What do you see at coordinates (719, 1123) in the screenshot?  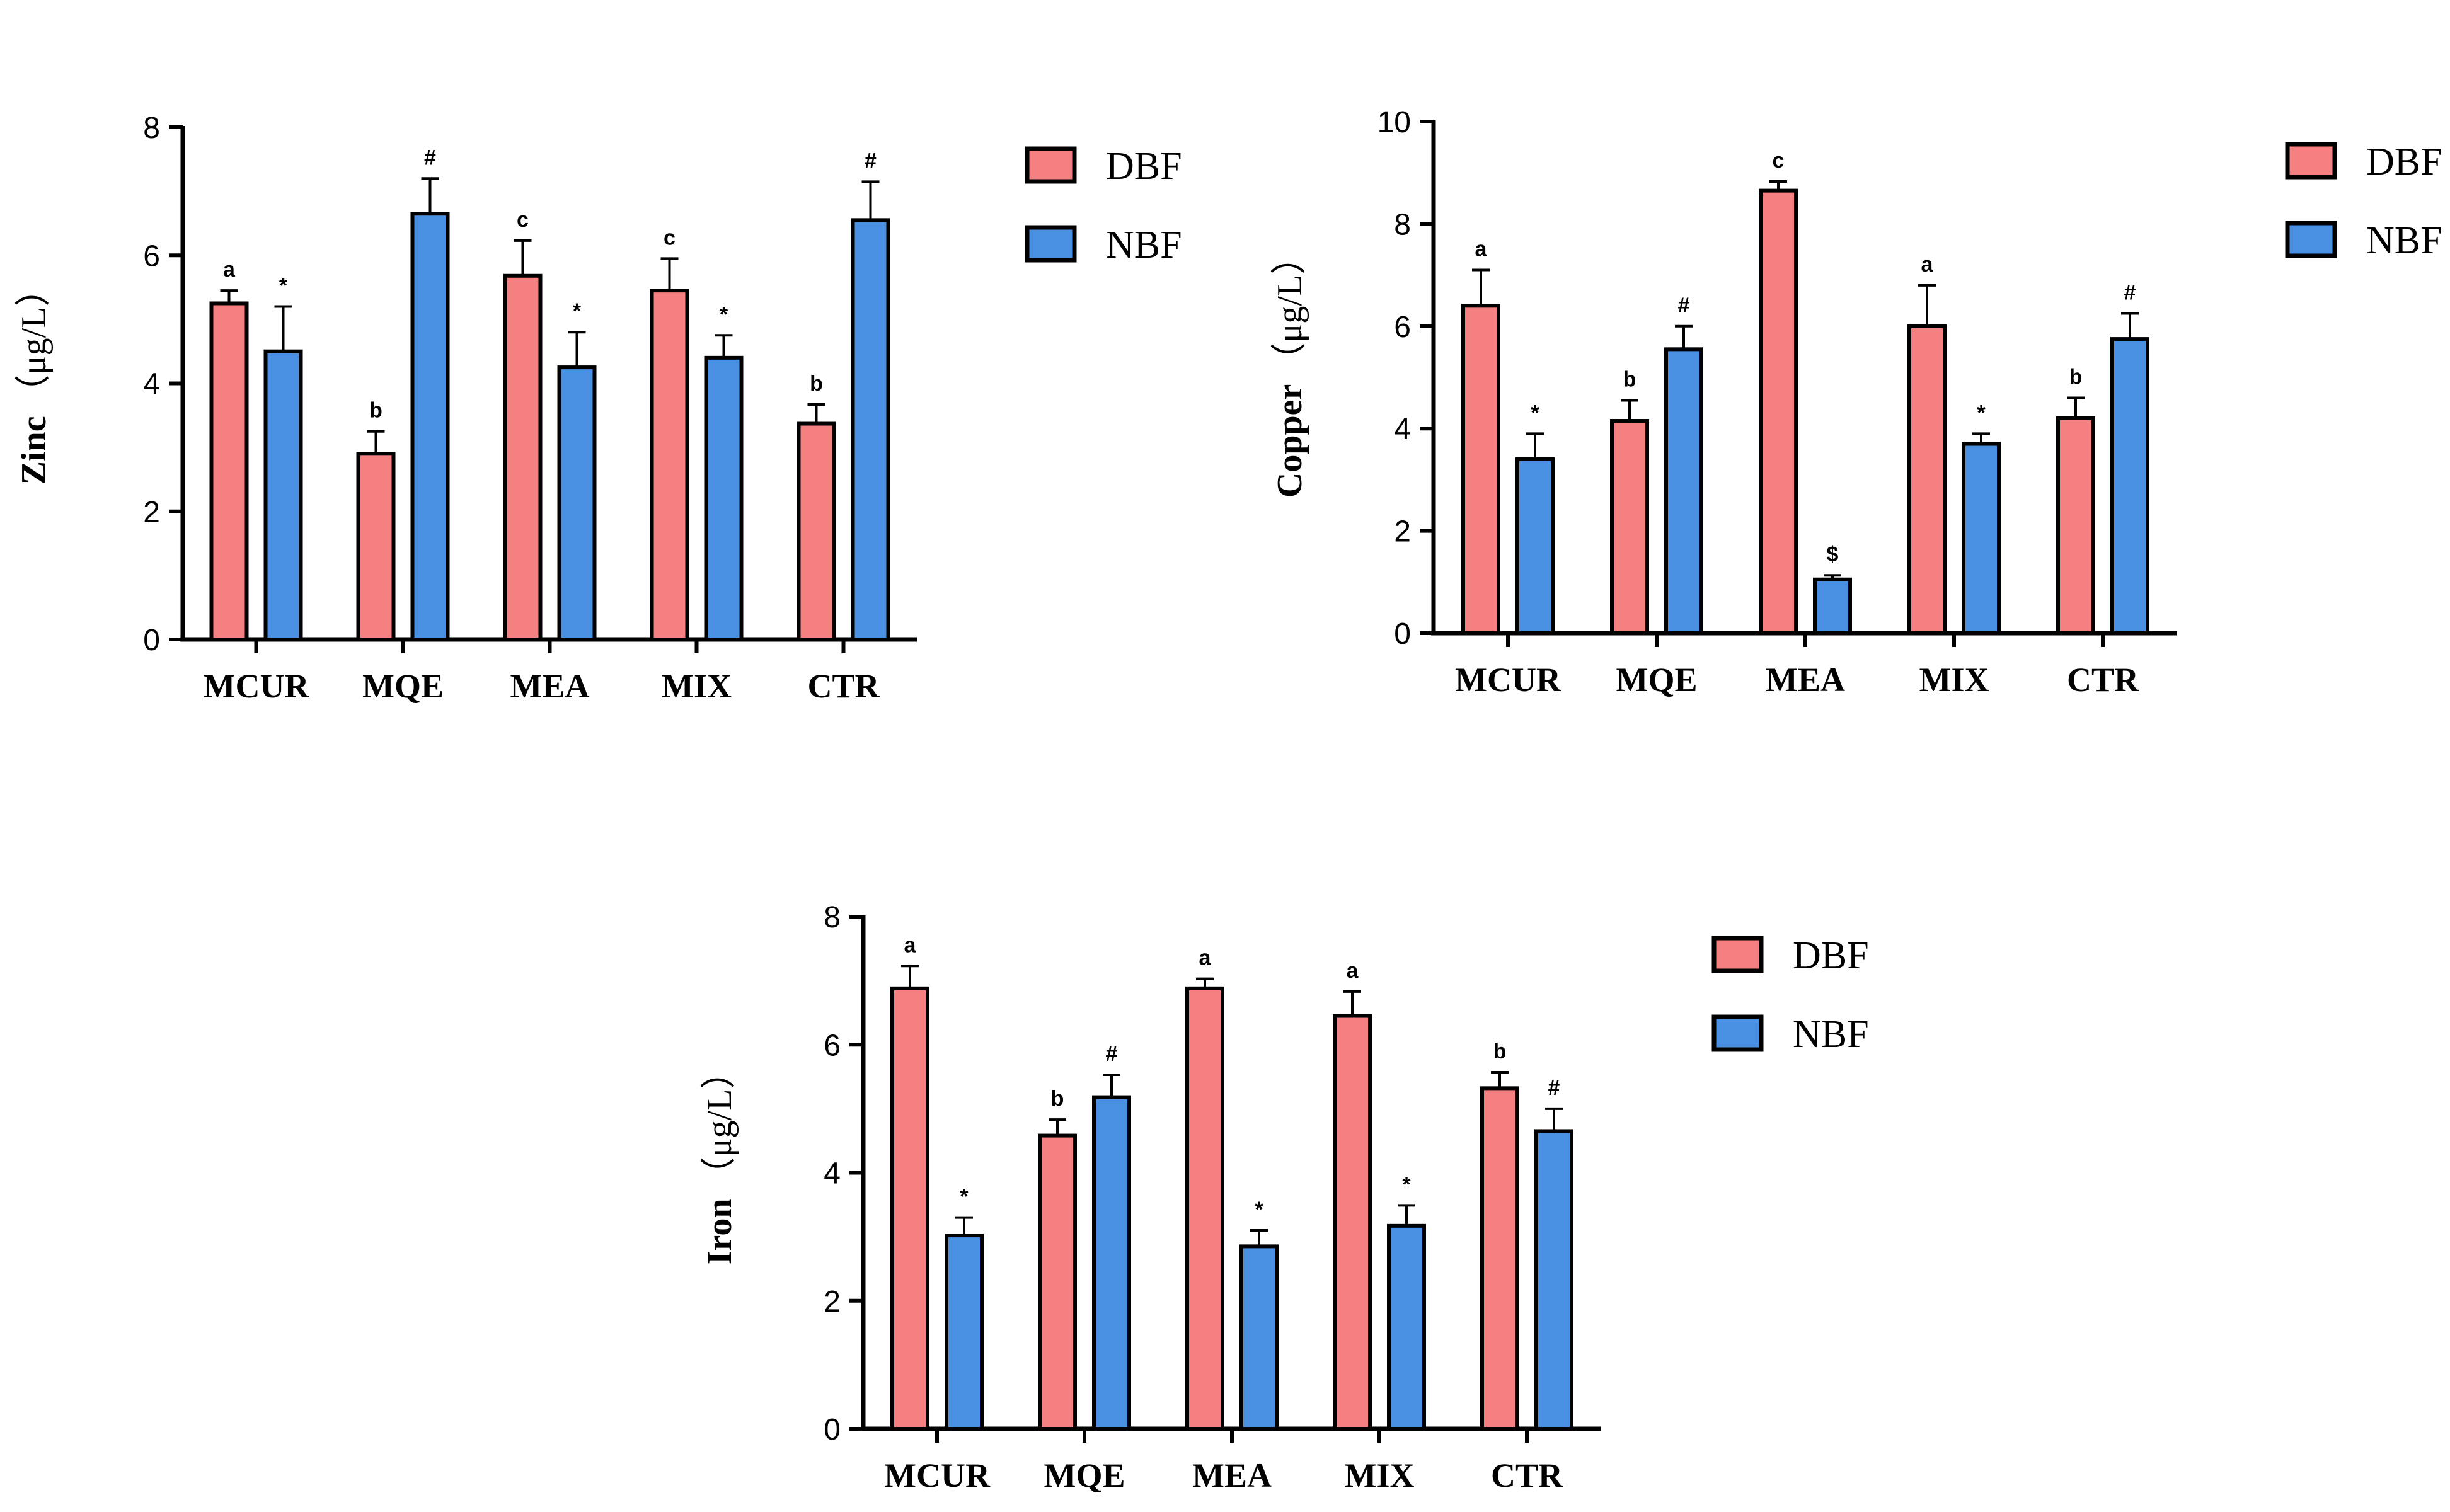 I see `iron-y-axis-label-unit: （μg/L）` at bounding box center [719, 1123].